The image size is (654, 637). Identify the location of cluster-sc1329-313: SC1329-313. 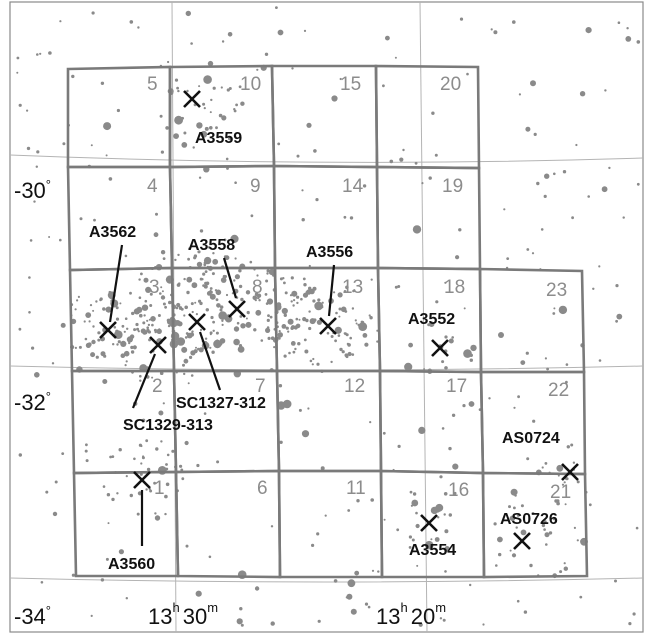
(168, 385).